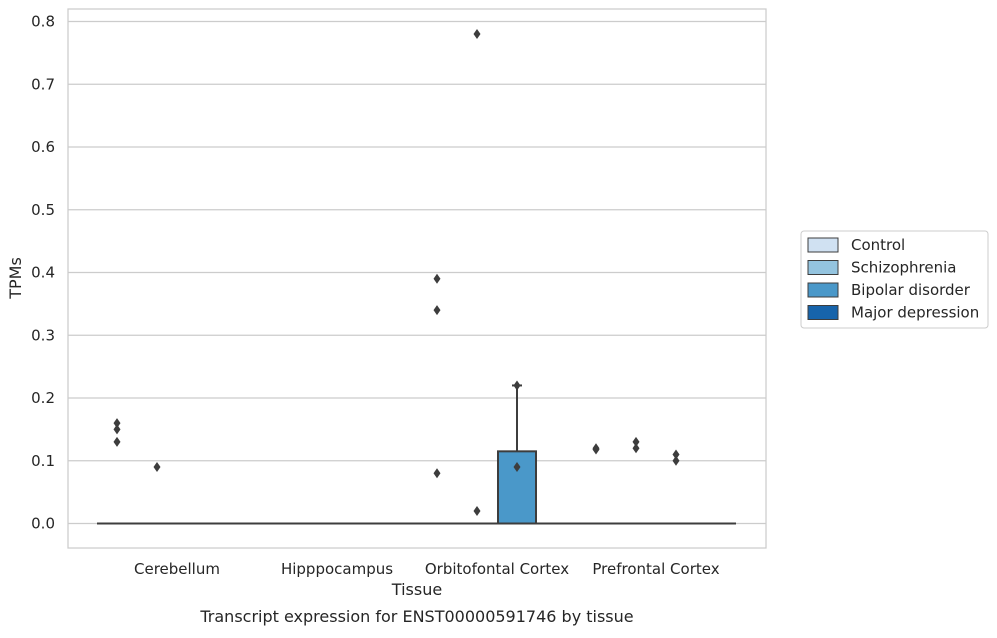 This screenshot has width=997, height=638. I want to click on y-tick-label: 0.8, so click(43, 22).